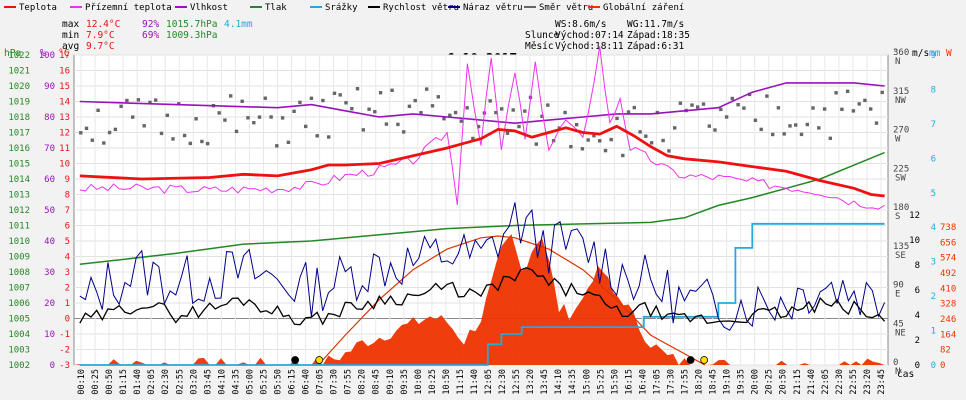  Describe the element at coordinates (704, 360) in the screenshot. I see `sunset-marker` at that location.